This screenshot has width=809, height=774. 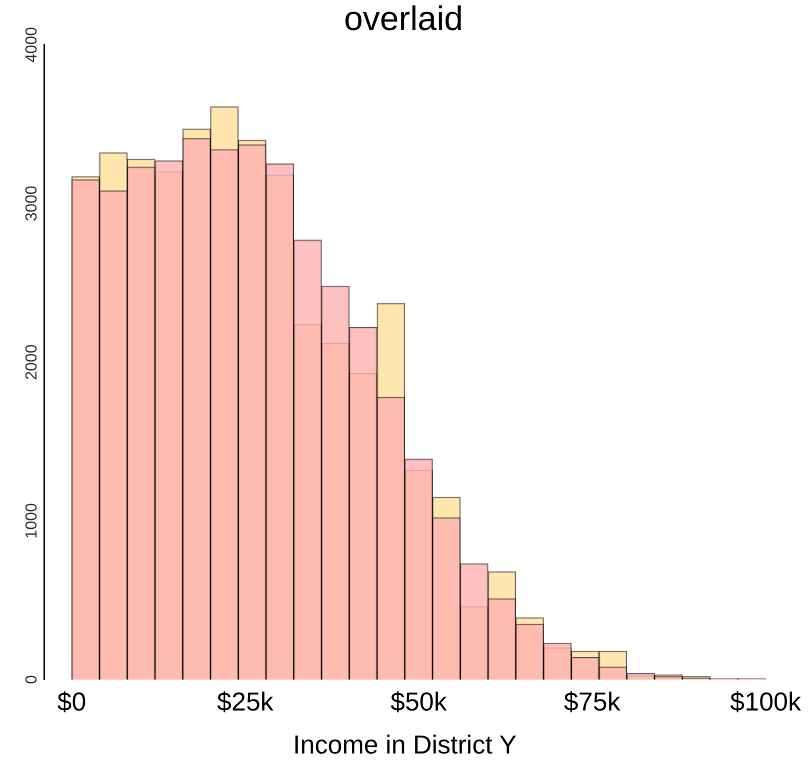 What do you see at coordinates (593, 701) in the screenshot?
I see `x-tick-label: $75k` at bounding box center [593, 701].